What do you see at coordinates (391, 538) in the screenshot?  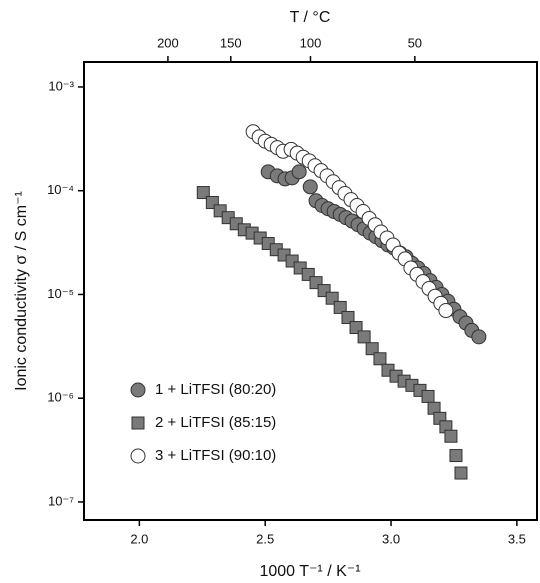 I see `x-tick-label: 3.0` at bounding box center [391, 538].